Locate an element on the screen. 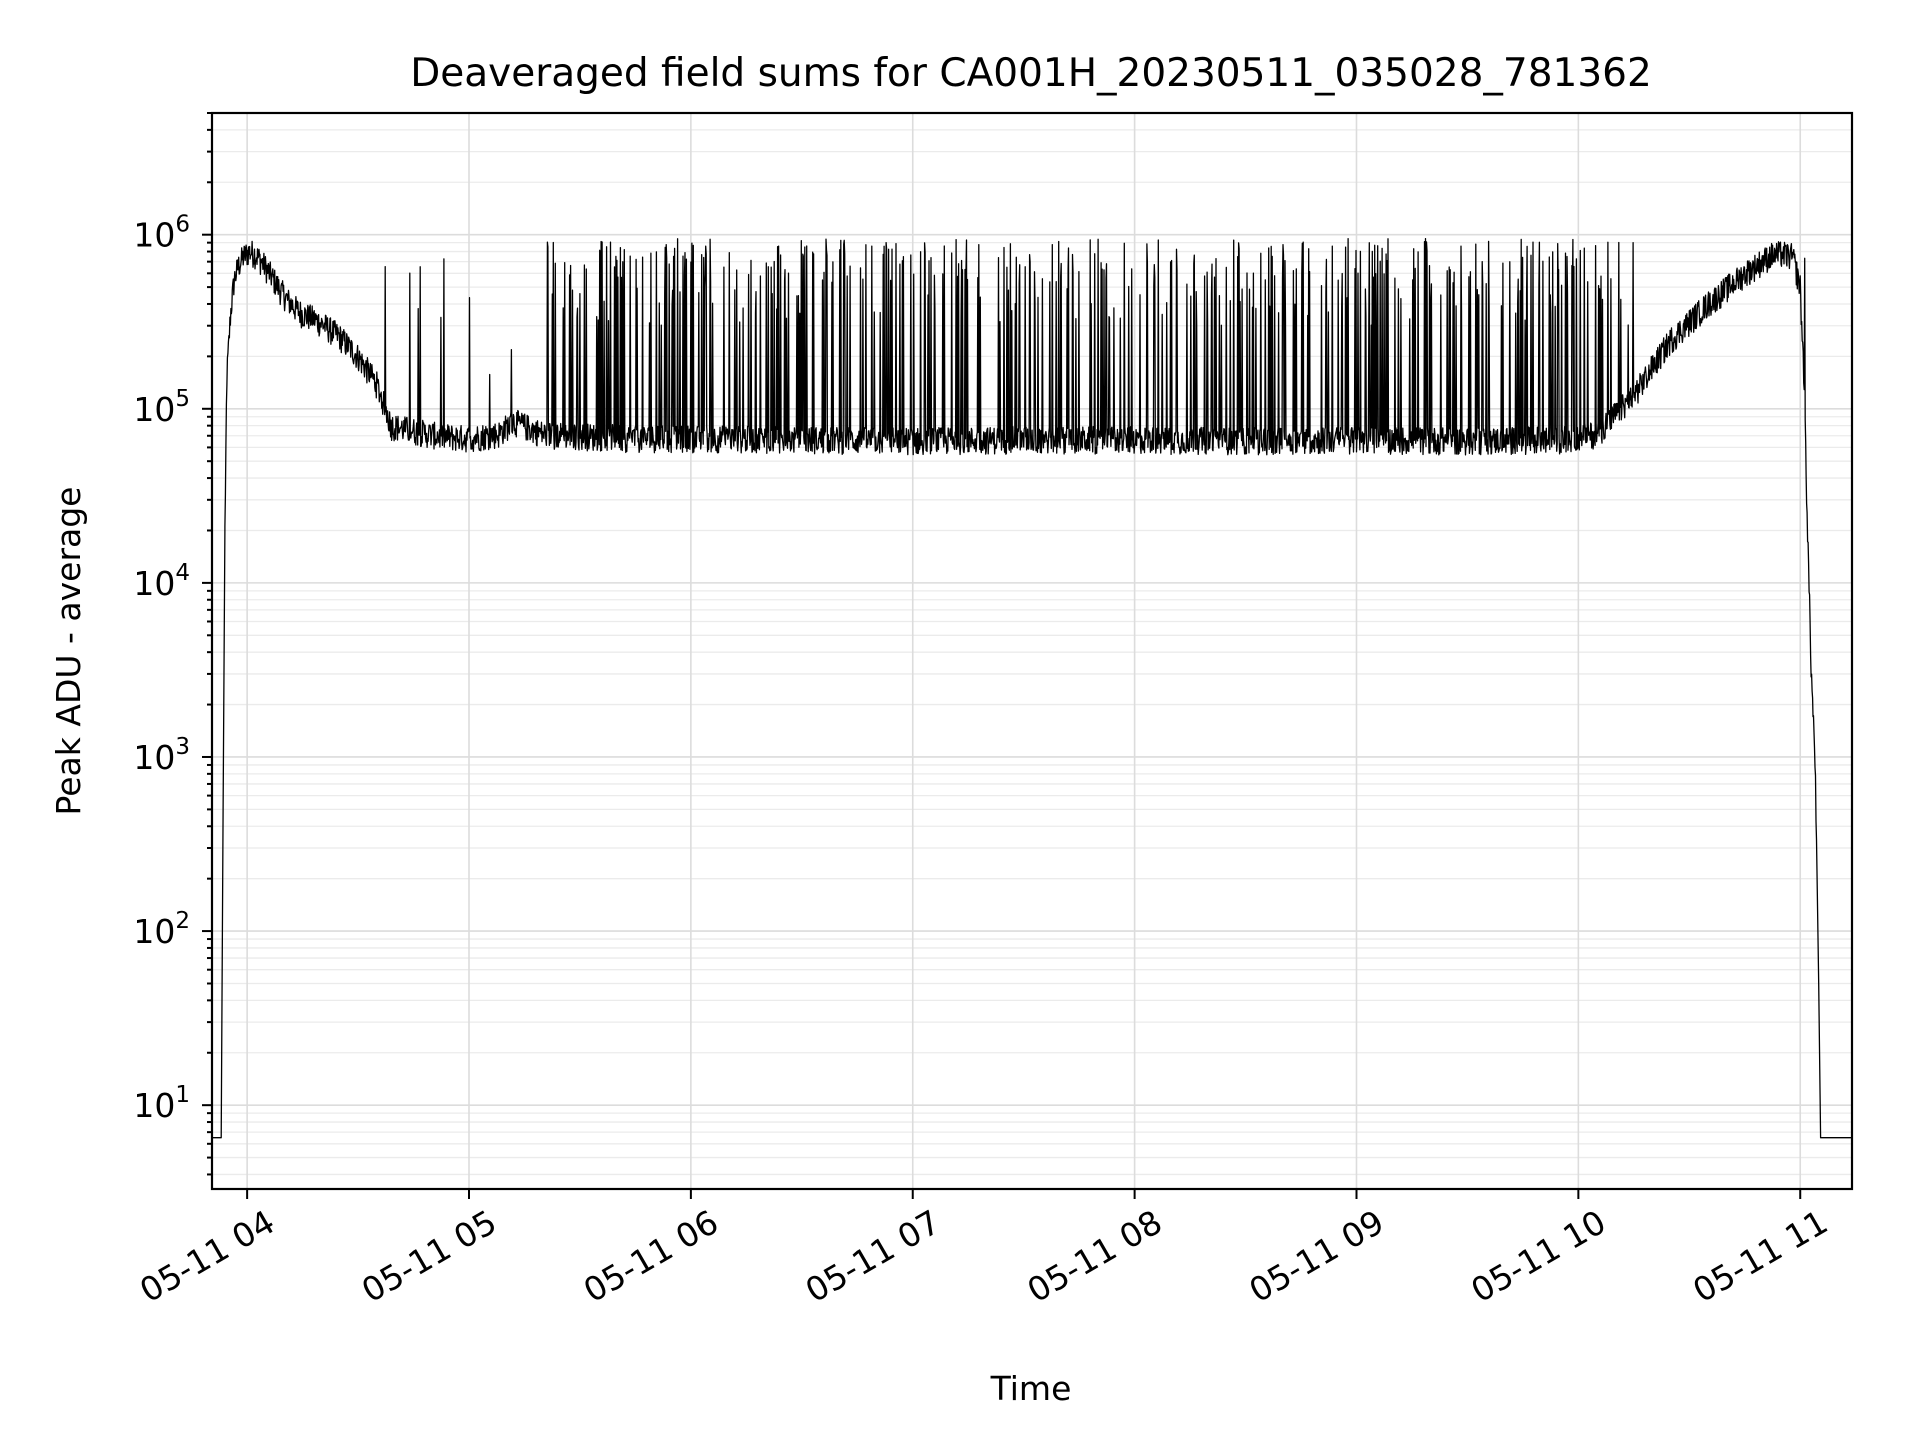  y-tick-exponent: 6 is located at coordinates (182, 225).